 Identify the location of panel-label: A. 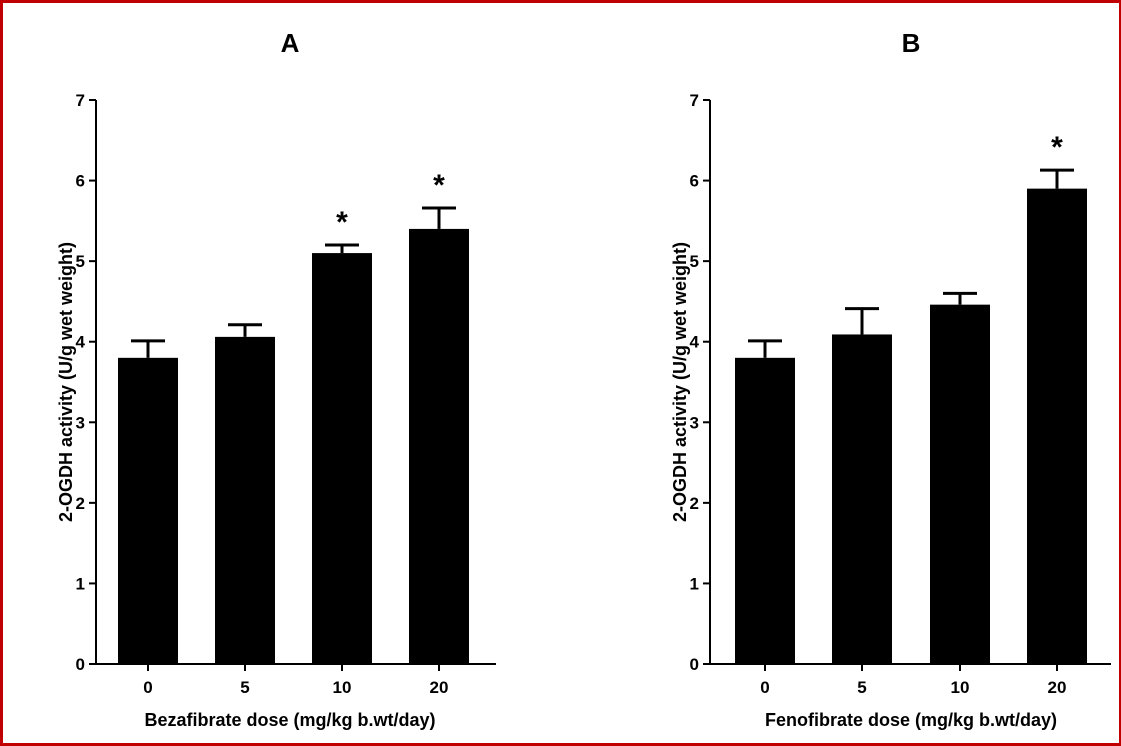
(290, 43).